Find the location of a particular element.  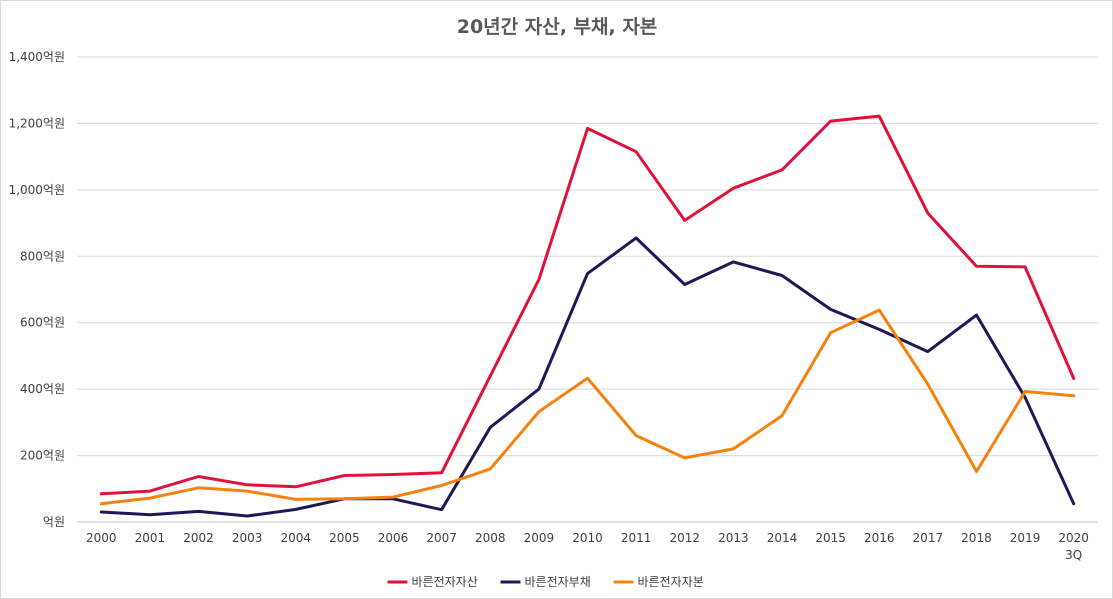

x-tick-label: 2015 is located at coordinates (830, 538).